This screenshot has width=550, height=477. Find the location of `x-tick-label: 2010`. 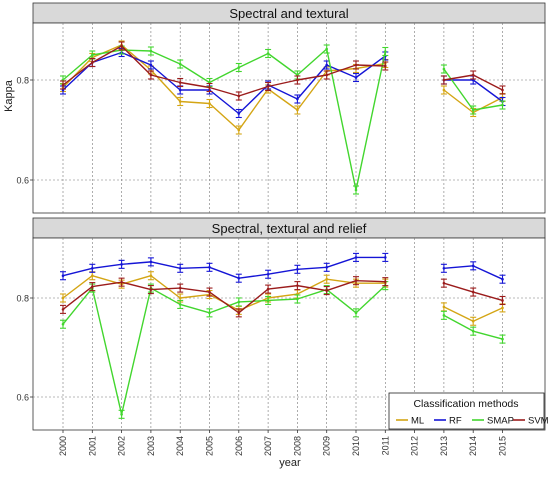

x-tick-label: 2010 is located at coordinates (356, 446).